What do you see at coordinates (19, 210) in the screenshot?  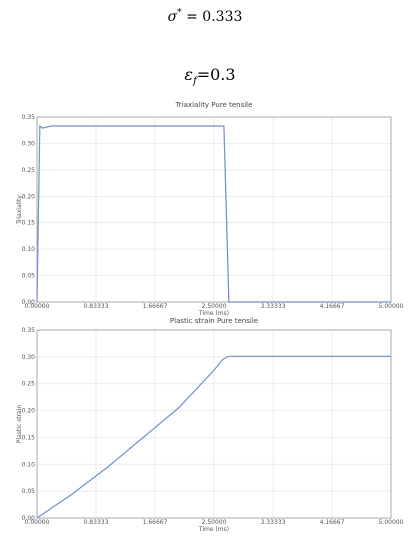 I see `y-axis-label: Triaxiality` at bounding box center [19, 210].